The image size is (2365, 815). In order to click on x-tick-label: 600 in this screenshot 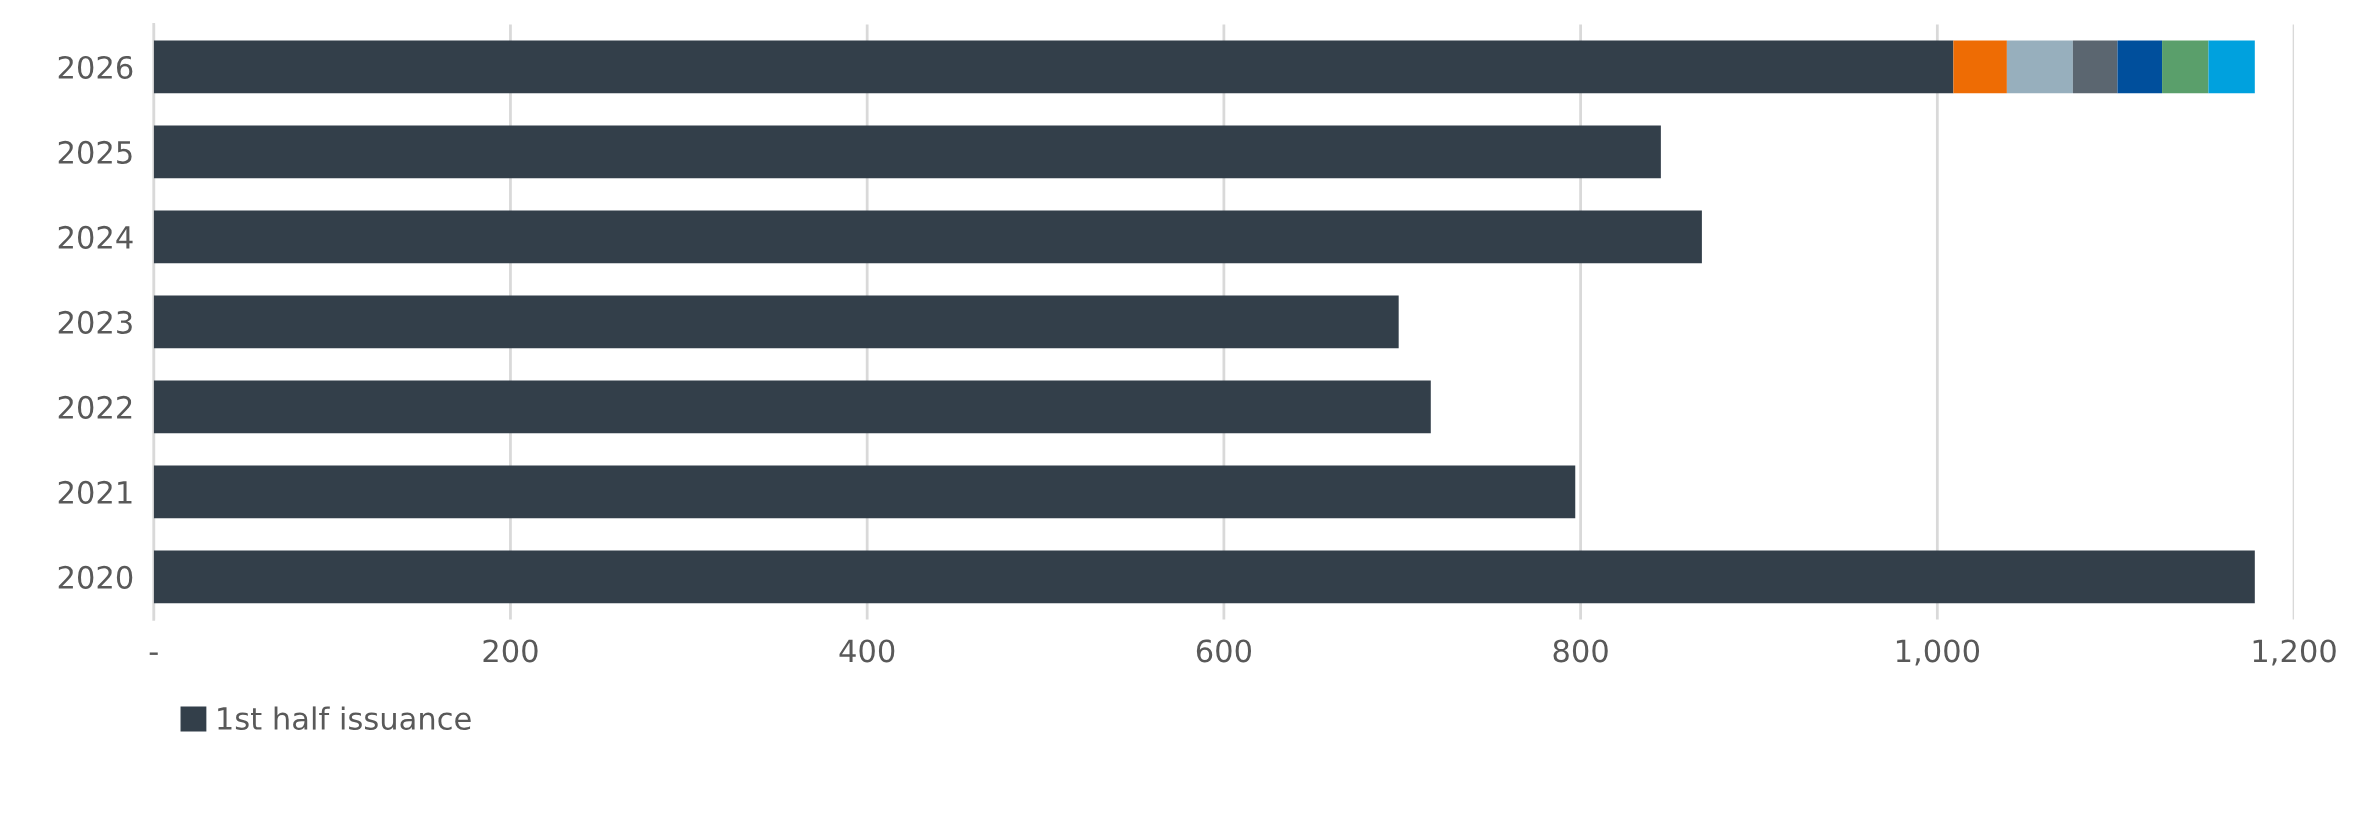, I will do `click(1224, 651)`.